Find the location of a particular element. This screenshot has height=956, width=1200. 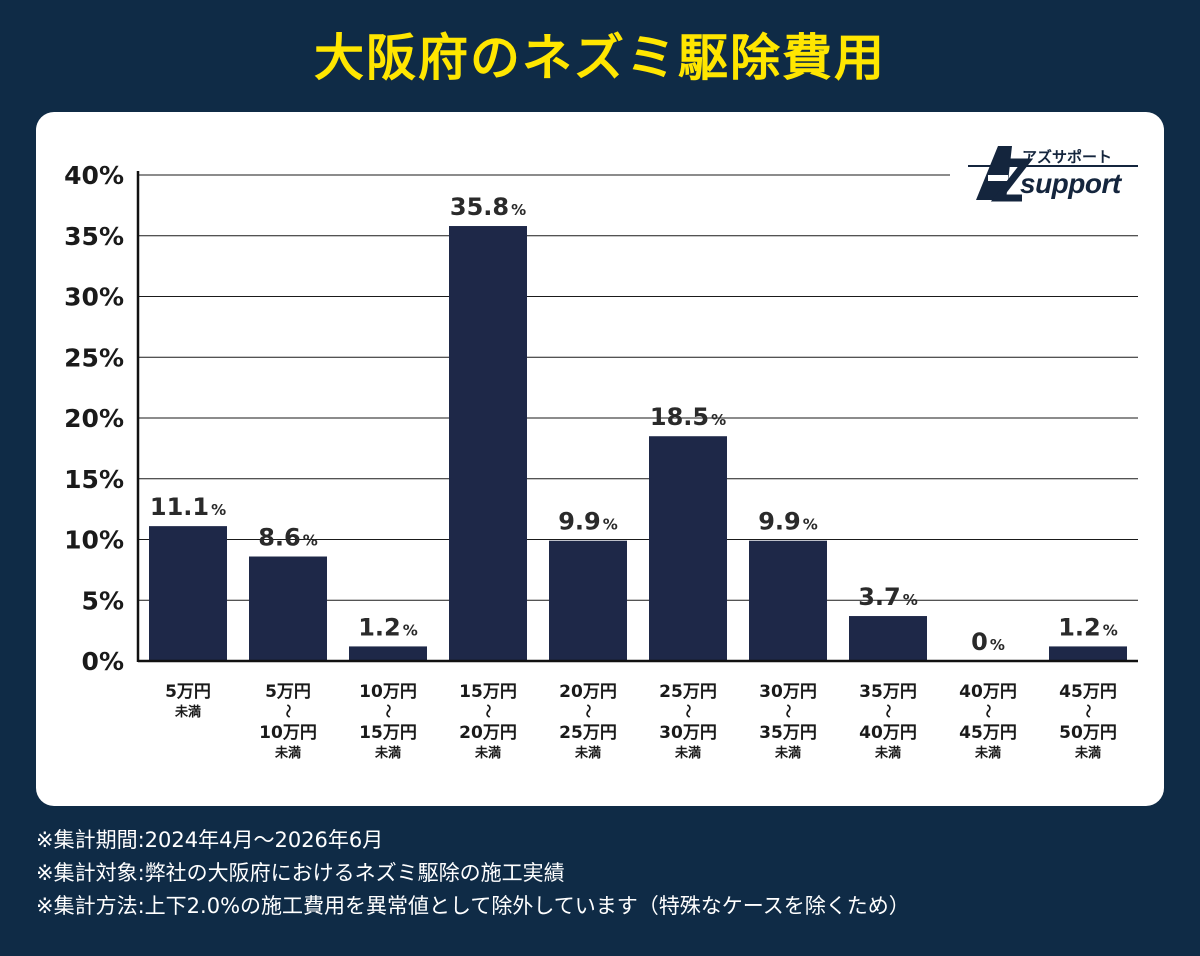

page-title: 大阪府のネズミ駆除費用 is located at coordinates (600, 58).